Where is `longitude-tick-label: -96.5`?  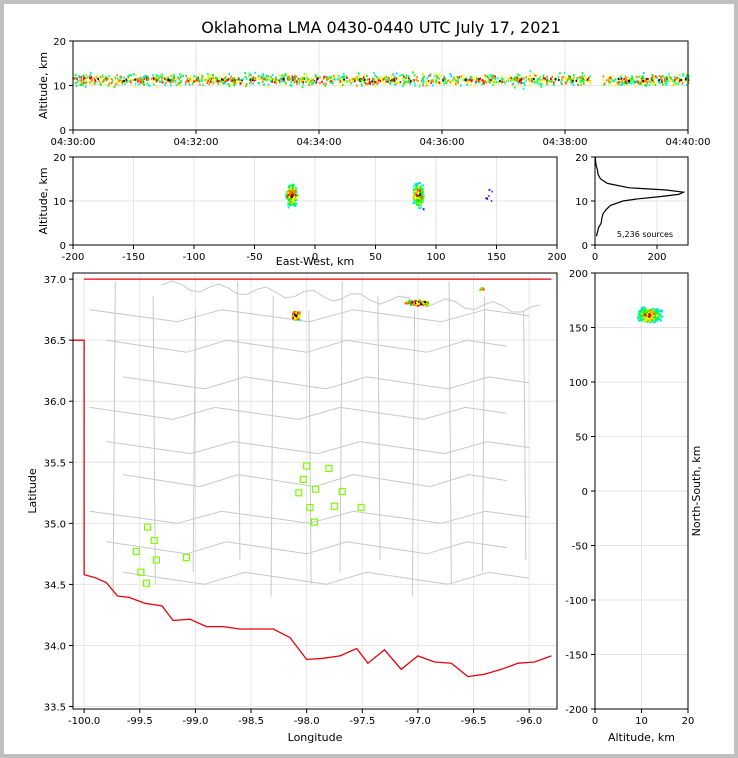
longitude-tick-label: -96.5 is located at coordinates (474, 721).